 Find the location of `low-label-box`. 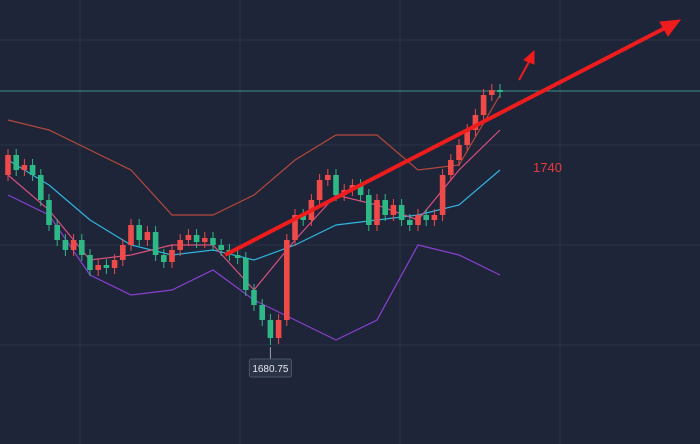

low-label-box is located at coordinates (270, 368).